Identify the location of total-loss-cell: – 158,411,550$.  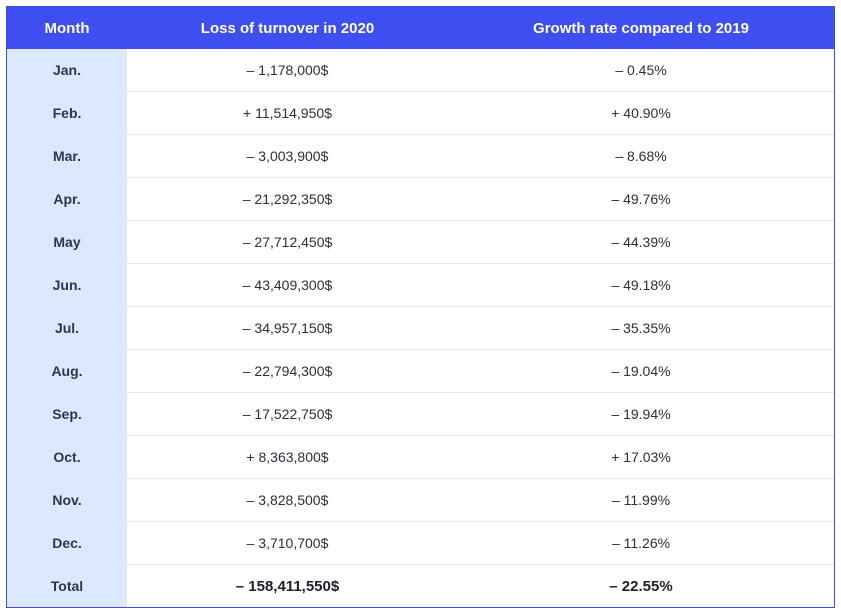
(287, 586).